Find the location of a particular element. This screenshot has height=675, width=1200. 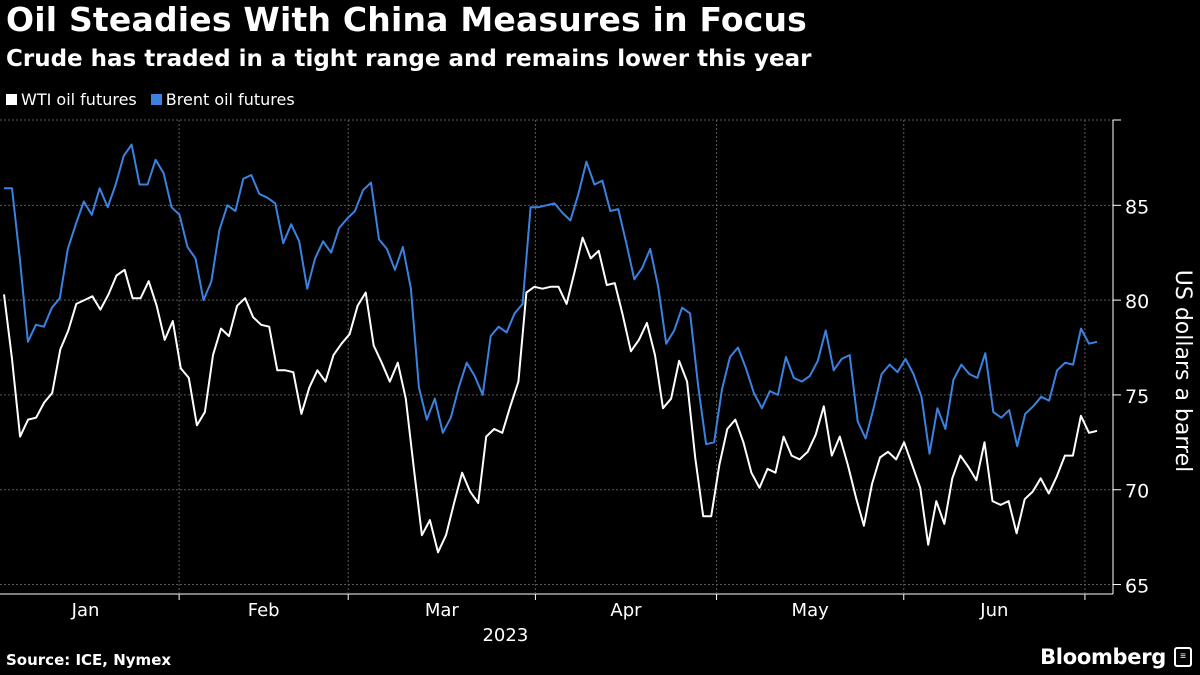

y-tick-label: 65 is located at coordinates (1137, 587).